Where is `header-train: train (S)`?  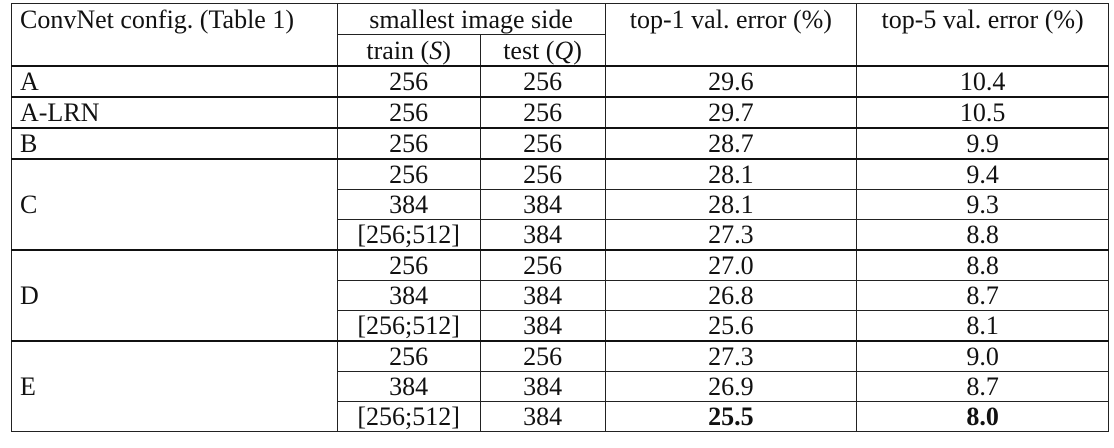
header-train: train (S) is located at coordinates (408, 50).